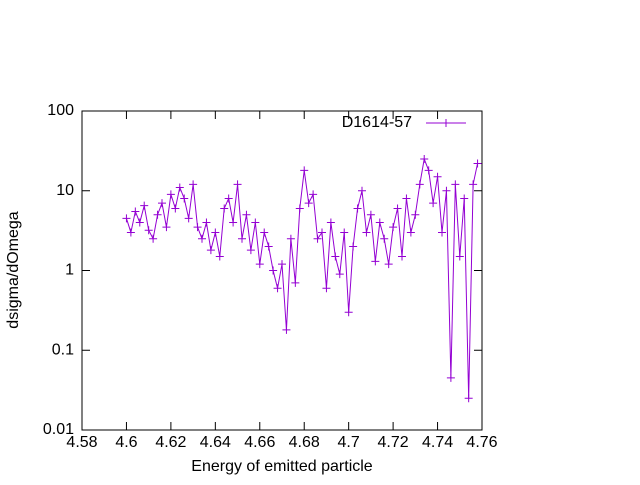  What do you see at coordinates (259, 442) in the screenshot?
I see `x-tick-label: 4.66` at bounding box center [259, 442].